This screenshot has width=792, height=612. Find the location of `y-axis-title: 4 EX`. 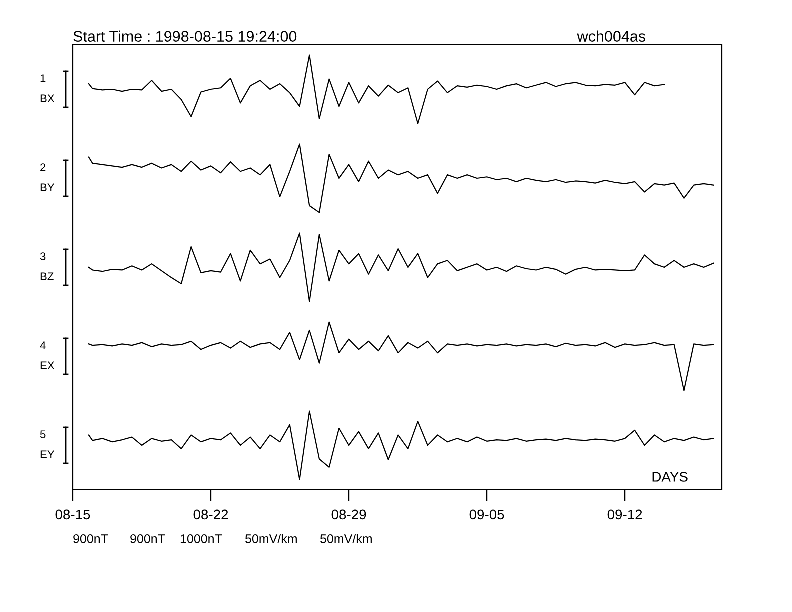

y-axis-title: 4 EX is located at coordinates (47, 356).